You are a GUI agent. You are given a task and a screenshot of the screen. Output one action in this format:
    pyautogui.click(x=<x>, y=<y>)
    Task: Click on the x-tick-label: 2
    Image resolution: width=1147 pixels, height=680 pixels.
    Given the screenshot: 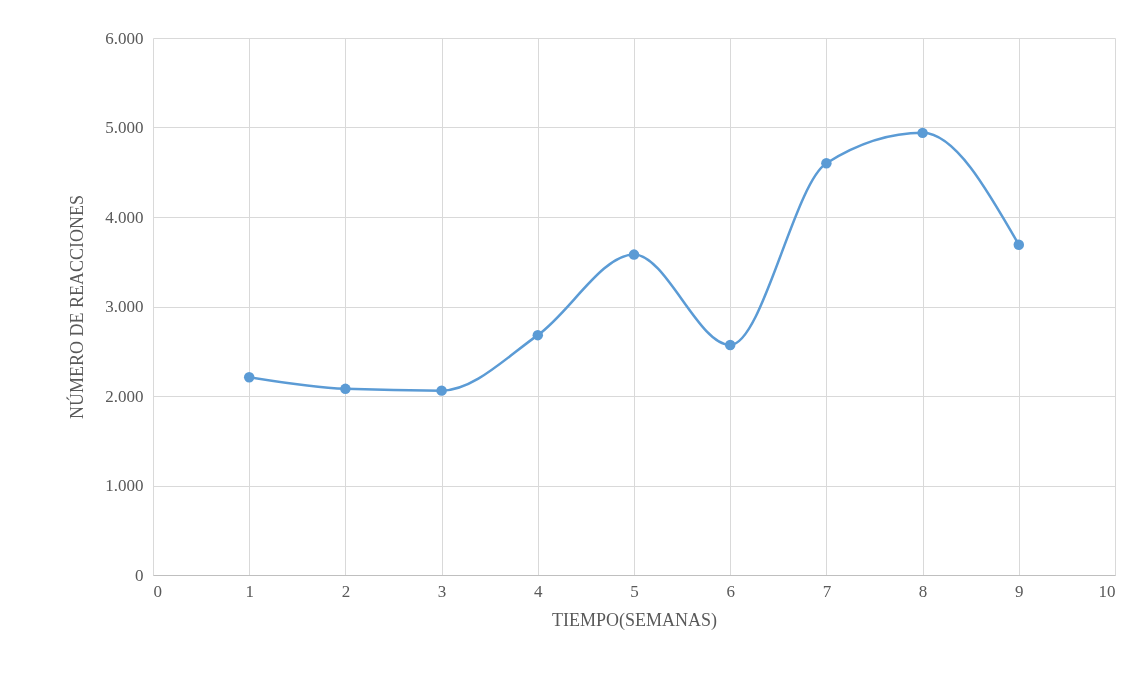 What is the action you would take?
    pyautogui.click(x=346, y=591)
    